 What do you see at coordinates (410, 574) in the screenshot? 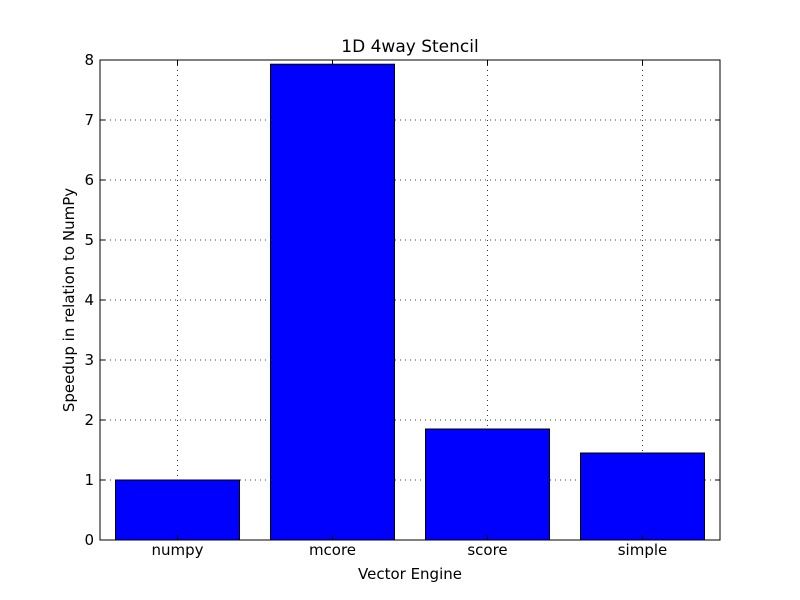
I see `x-axis-label: Vector Engine` at bounding box center [410, 574].